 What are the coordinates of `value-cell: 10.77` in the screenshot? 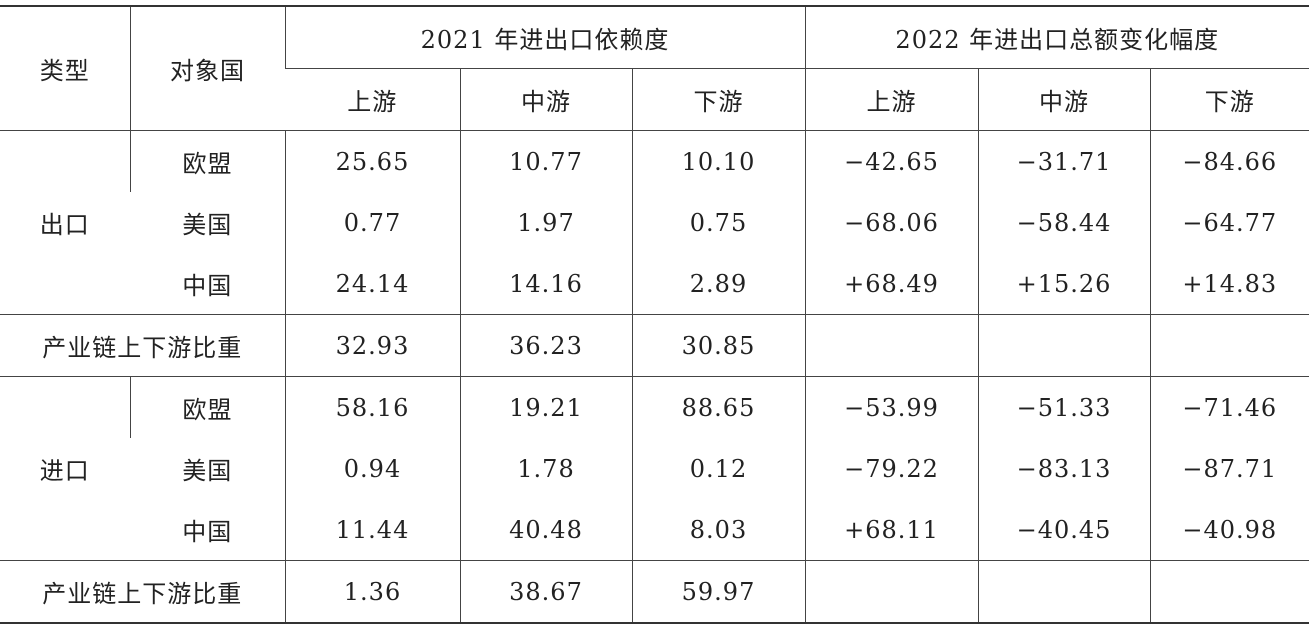 It's located at (545, 161).